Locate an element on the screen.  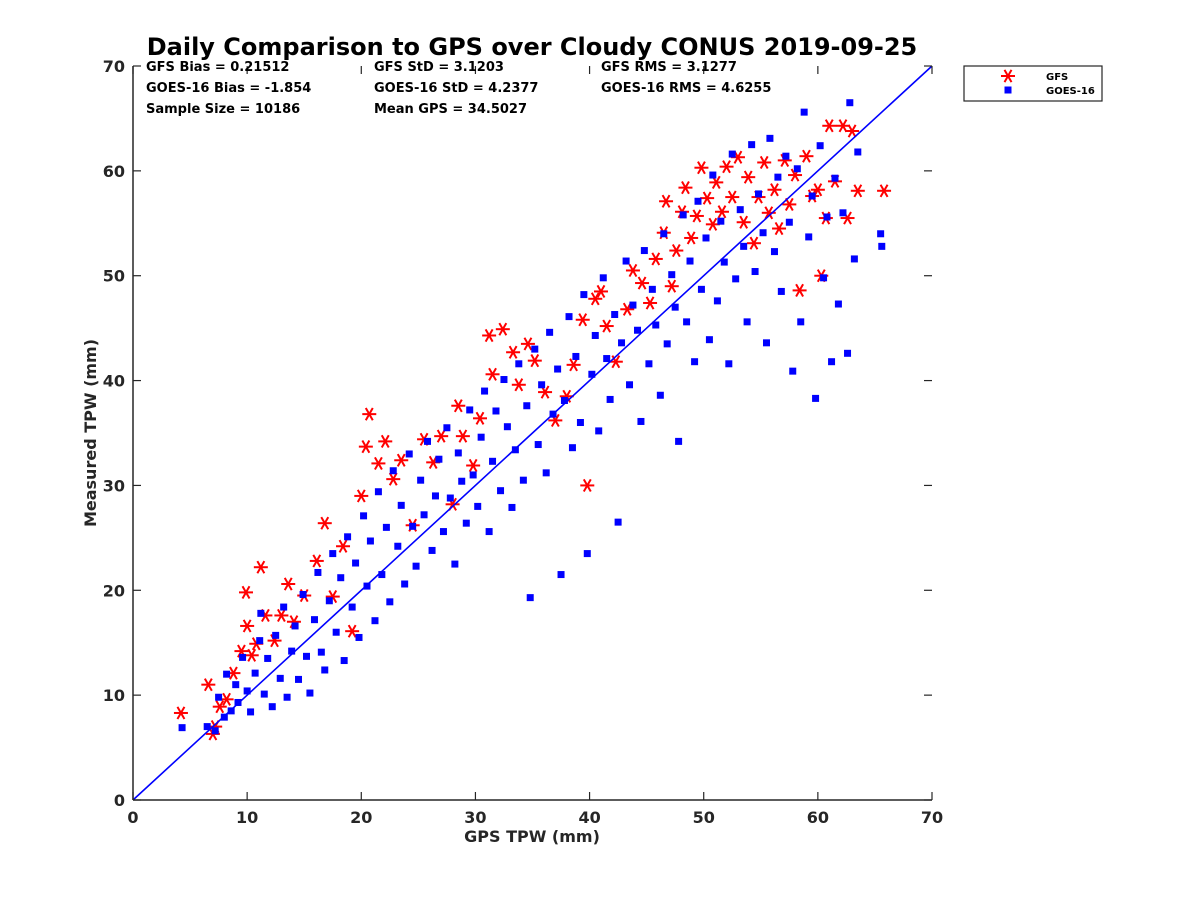
y-tick-label: 30 is located at coordinates (114, 485).